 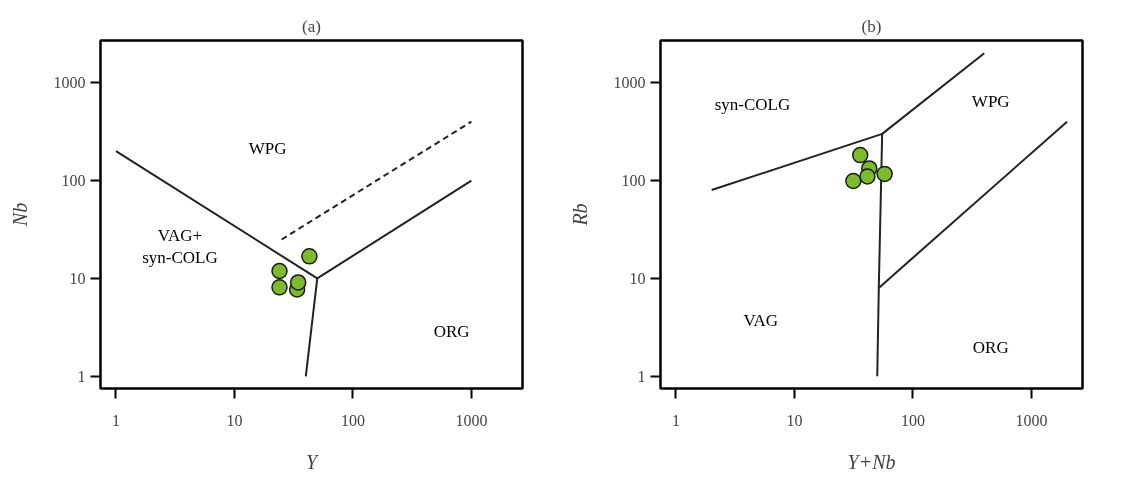 What do you see at coordinates (312, 461) in the screenshot?
I see `x-axis-title: Y` at bounding box center [312, 461].